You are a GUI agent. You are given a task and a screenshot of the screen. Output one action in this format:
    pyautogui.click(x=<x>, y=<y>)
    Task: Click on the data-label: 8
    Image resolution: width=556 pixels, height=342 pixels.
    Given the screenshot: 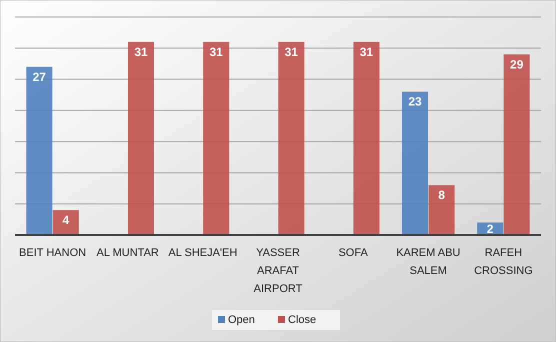 What is the action you would take?
    pyautogui.click(x=442, y=195)
    